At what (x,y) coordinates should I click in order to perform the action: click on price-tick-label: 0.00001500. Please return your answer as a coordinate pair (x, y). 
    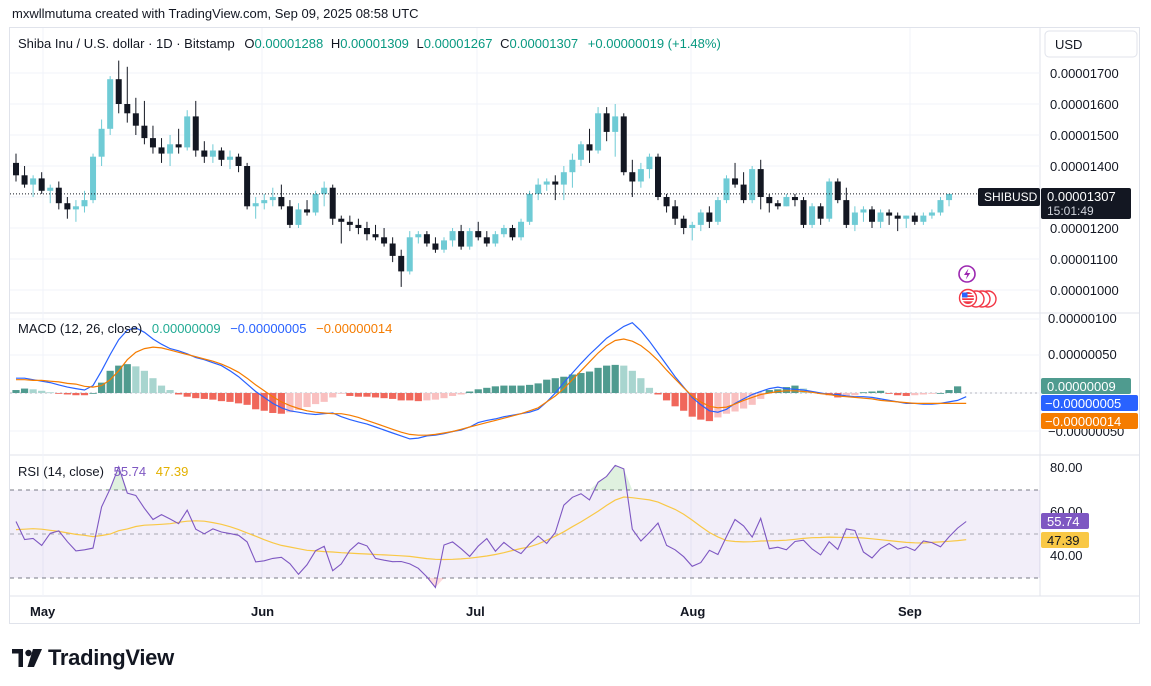
    Looking at the image, I should click on (1084, 135).